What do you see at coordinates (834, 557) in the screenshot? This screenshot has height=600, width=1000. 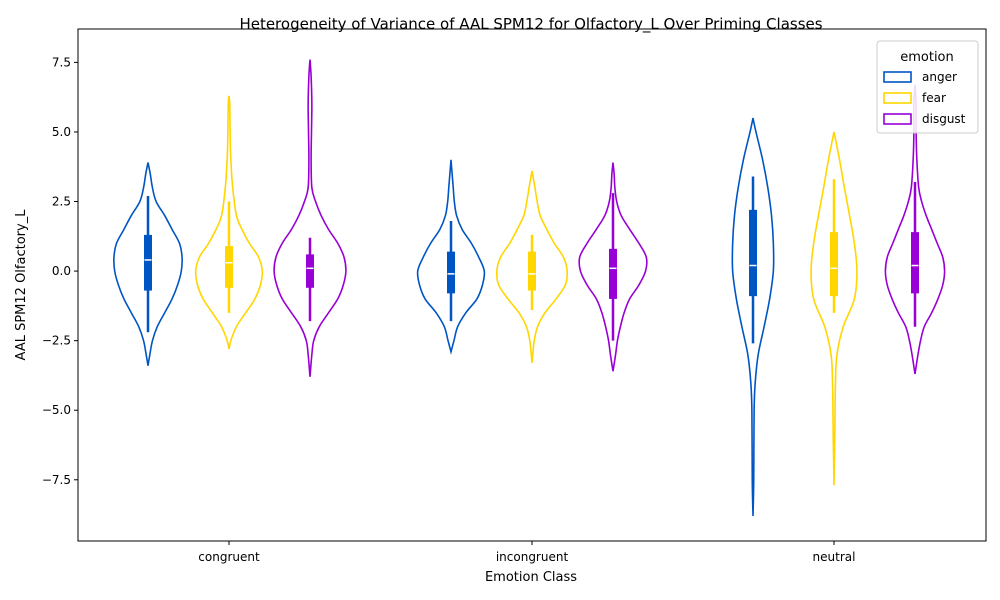 I see `x-tick-label: neutral` at bounding box center [834, 557].